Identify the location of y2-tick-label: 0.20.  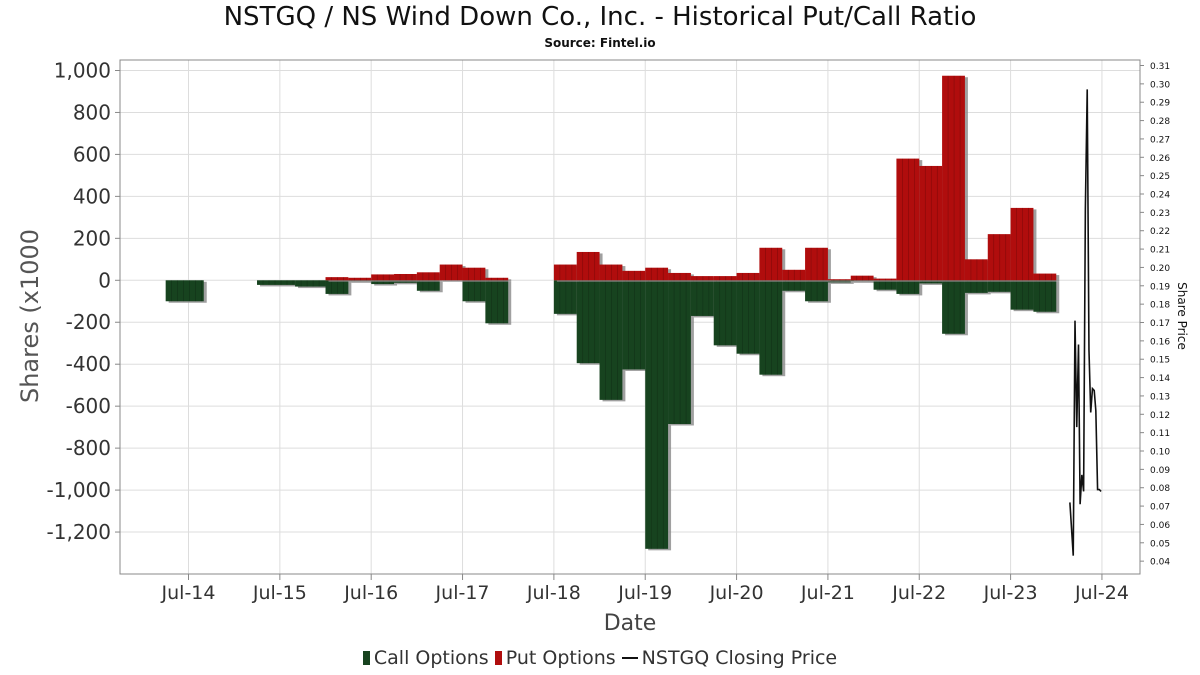
(1160, 269).